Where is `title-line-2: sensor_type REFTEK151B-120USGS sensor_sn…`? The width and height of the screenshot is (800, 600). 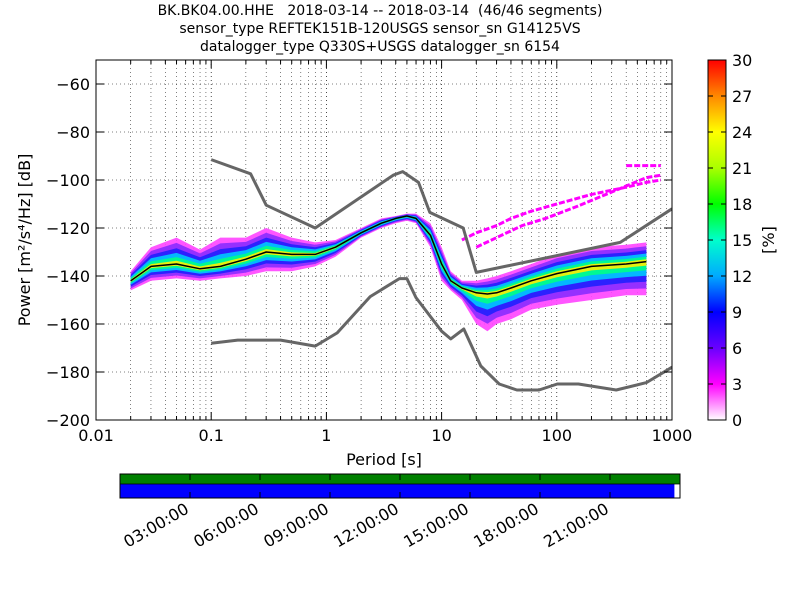 title-line-2: sensor_type REFTEK151B-120USGS sensor_sn… is located at coordinates (380, 29).